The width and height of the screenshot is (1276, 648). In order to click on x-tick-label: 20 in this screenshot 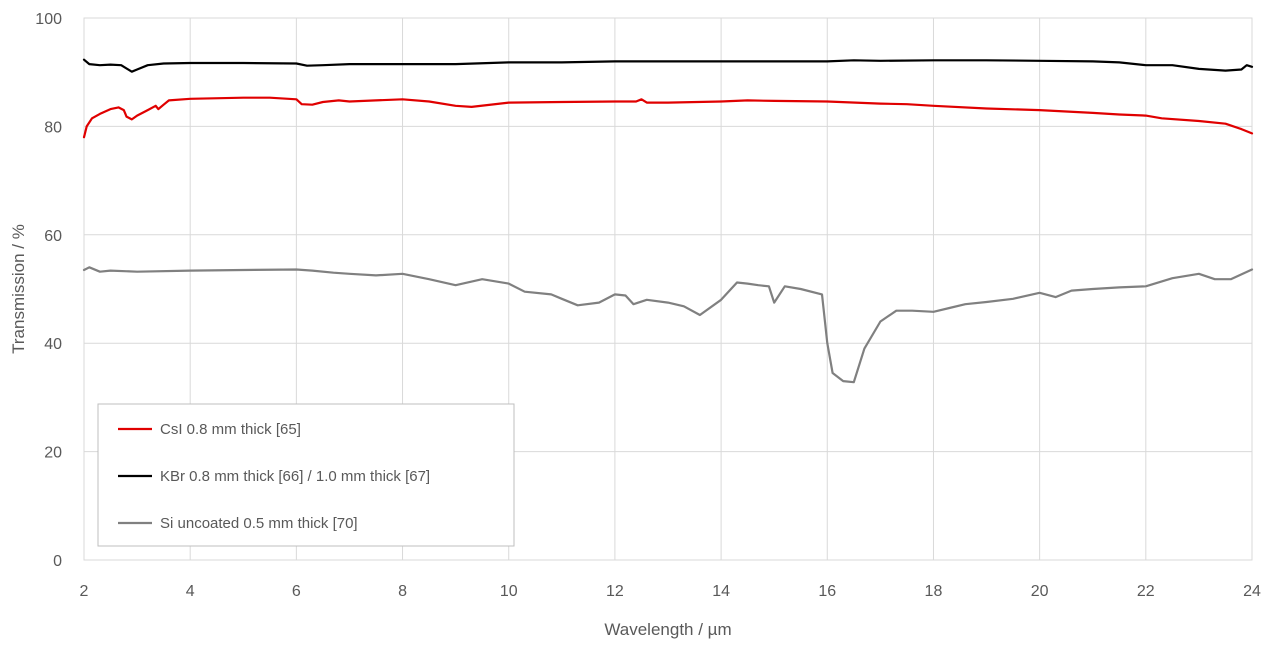, I will do `click(1040, 591)`.